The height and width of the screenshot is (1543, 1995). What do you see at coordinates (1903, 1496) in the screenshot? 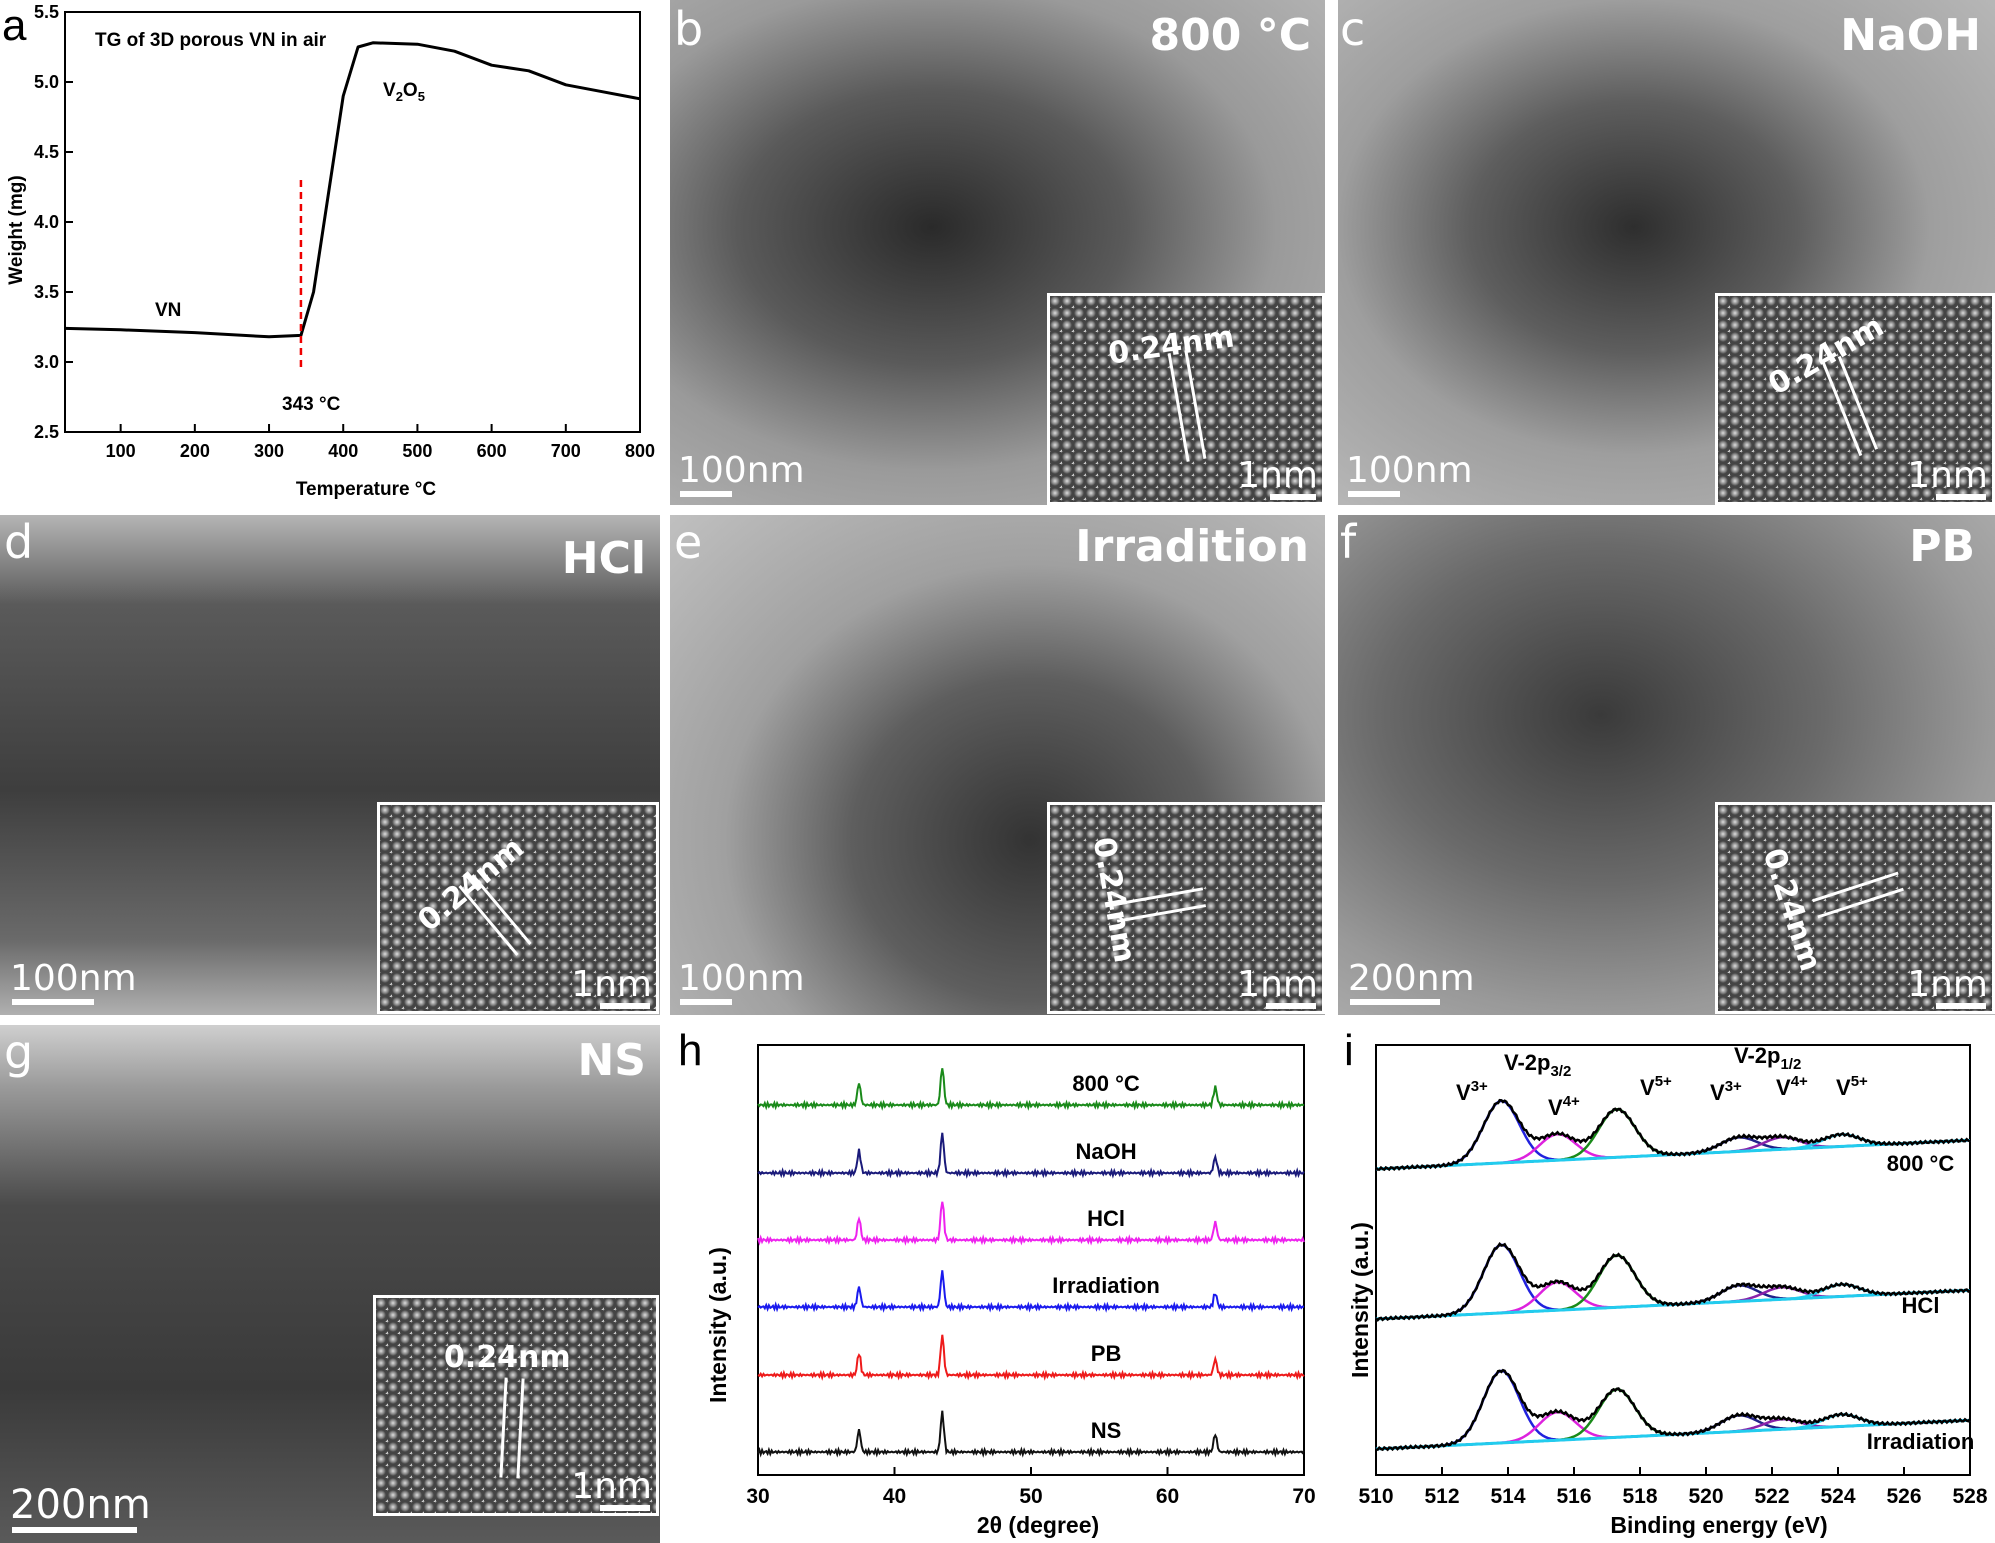
I see `xps-xtick-label: 526` at bounding box center [1903, 1496].